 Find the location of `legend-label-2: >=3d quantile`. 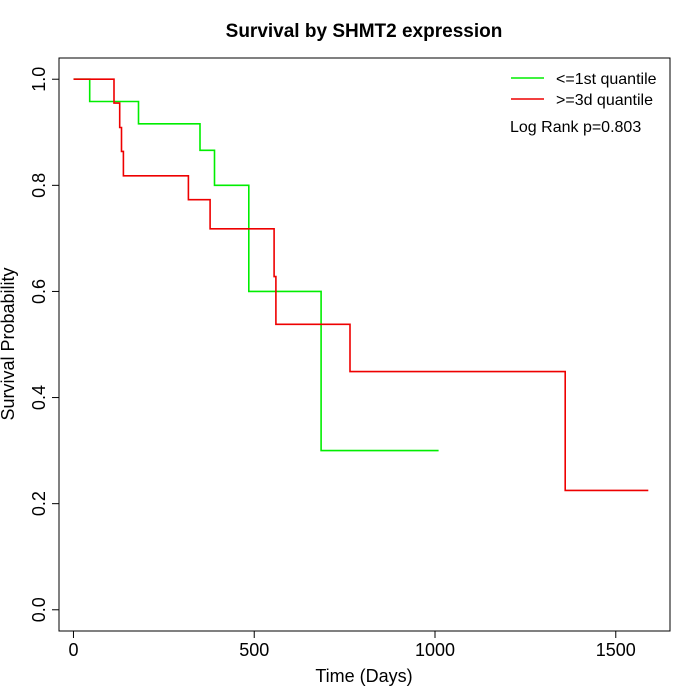

legend-label-2: >=3d quantile is located at coordinates (604, 100).